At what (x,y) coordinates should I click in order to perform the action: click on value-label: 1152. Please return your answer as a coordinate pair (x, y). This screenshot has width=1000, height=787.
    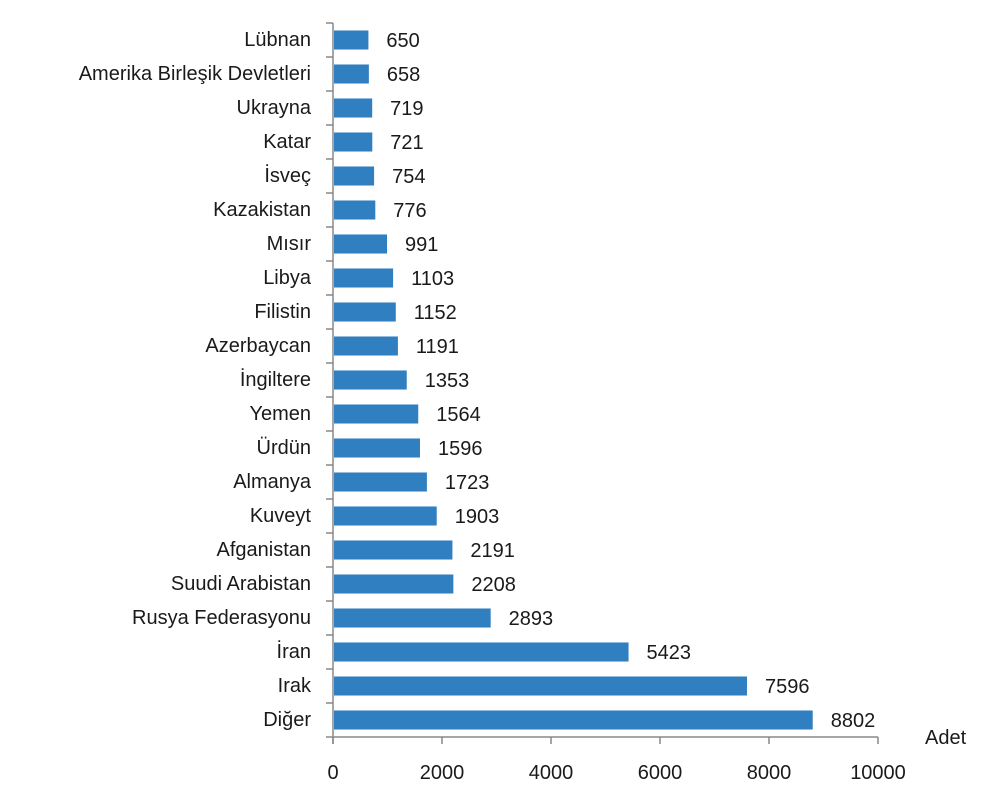
    Looking at the image, I should click on (435, 313).